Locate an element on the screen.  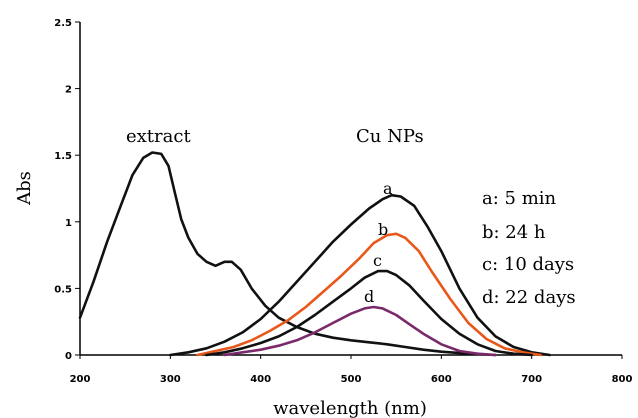
y-tick-label: 0.5 is located at coordinates (63, 289).